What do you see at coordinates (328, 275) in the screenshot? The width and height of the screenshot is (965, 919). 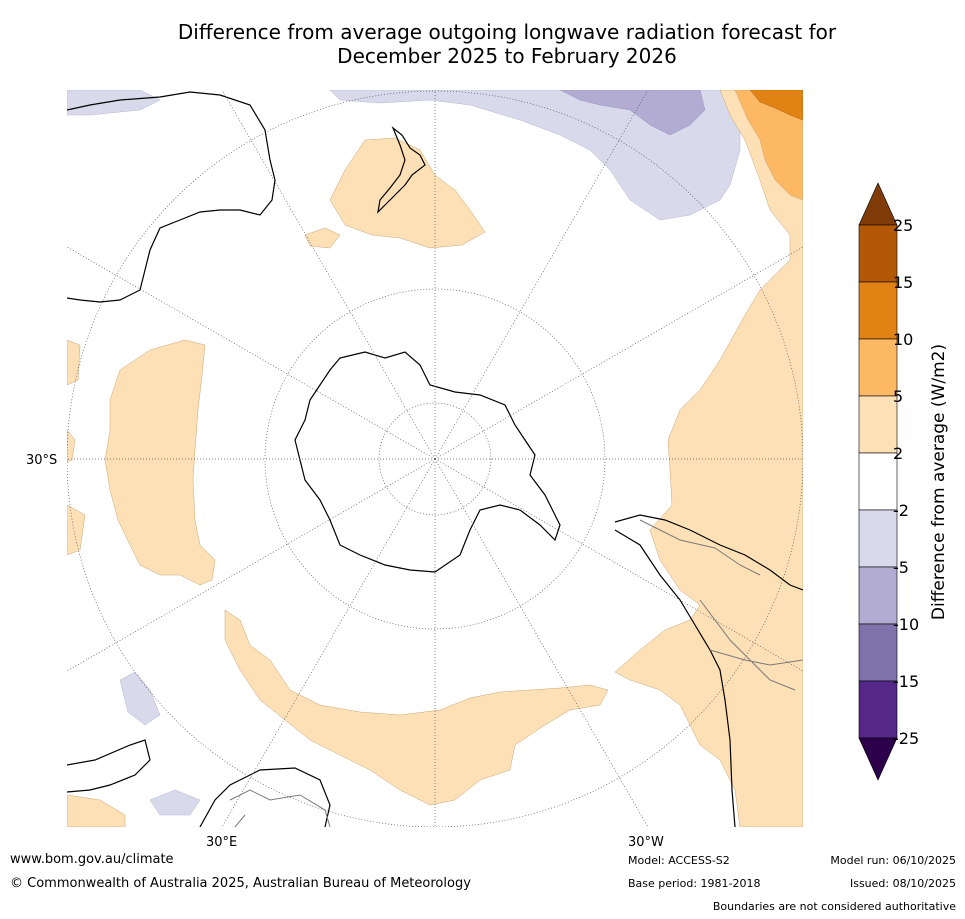 I see `meridian-150e` at bounding box center [328, 275].